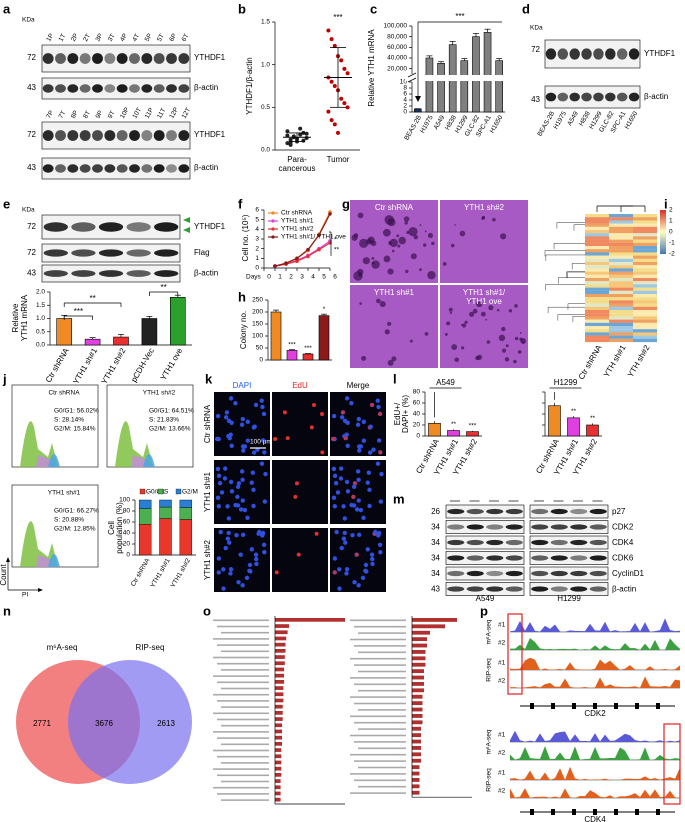  I want to click on rule, so click(412, 80).